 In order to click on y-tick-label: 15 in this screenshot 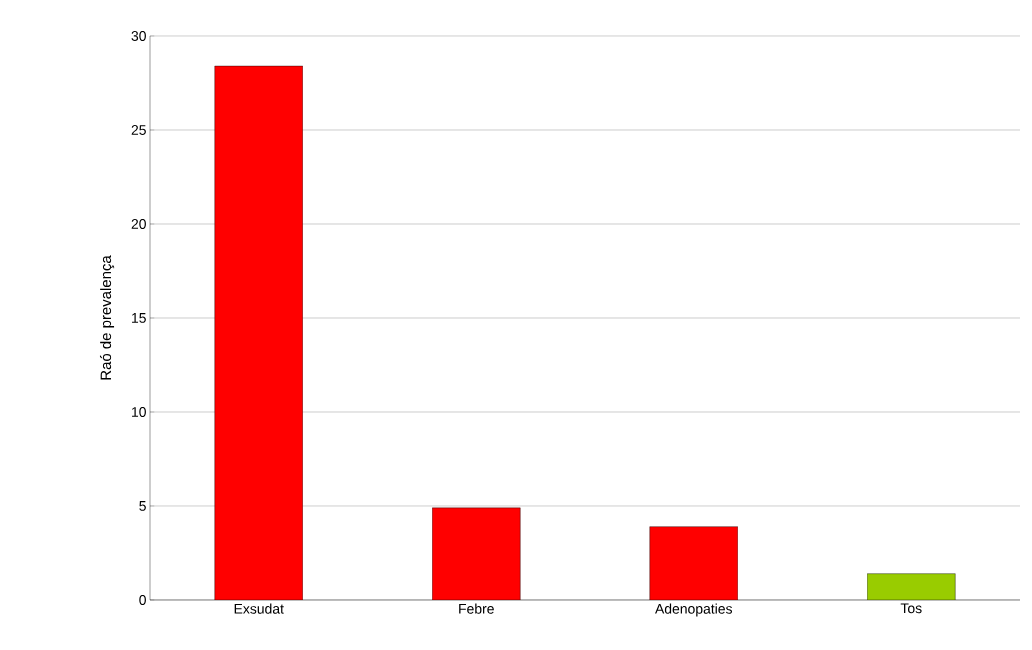, I will do `click(139, 318)`.